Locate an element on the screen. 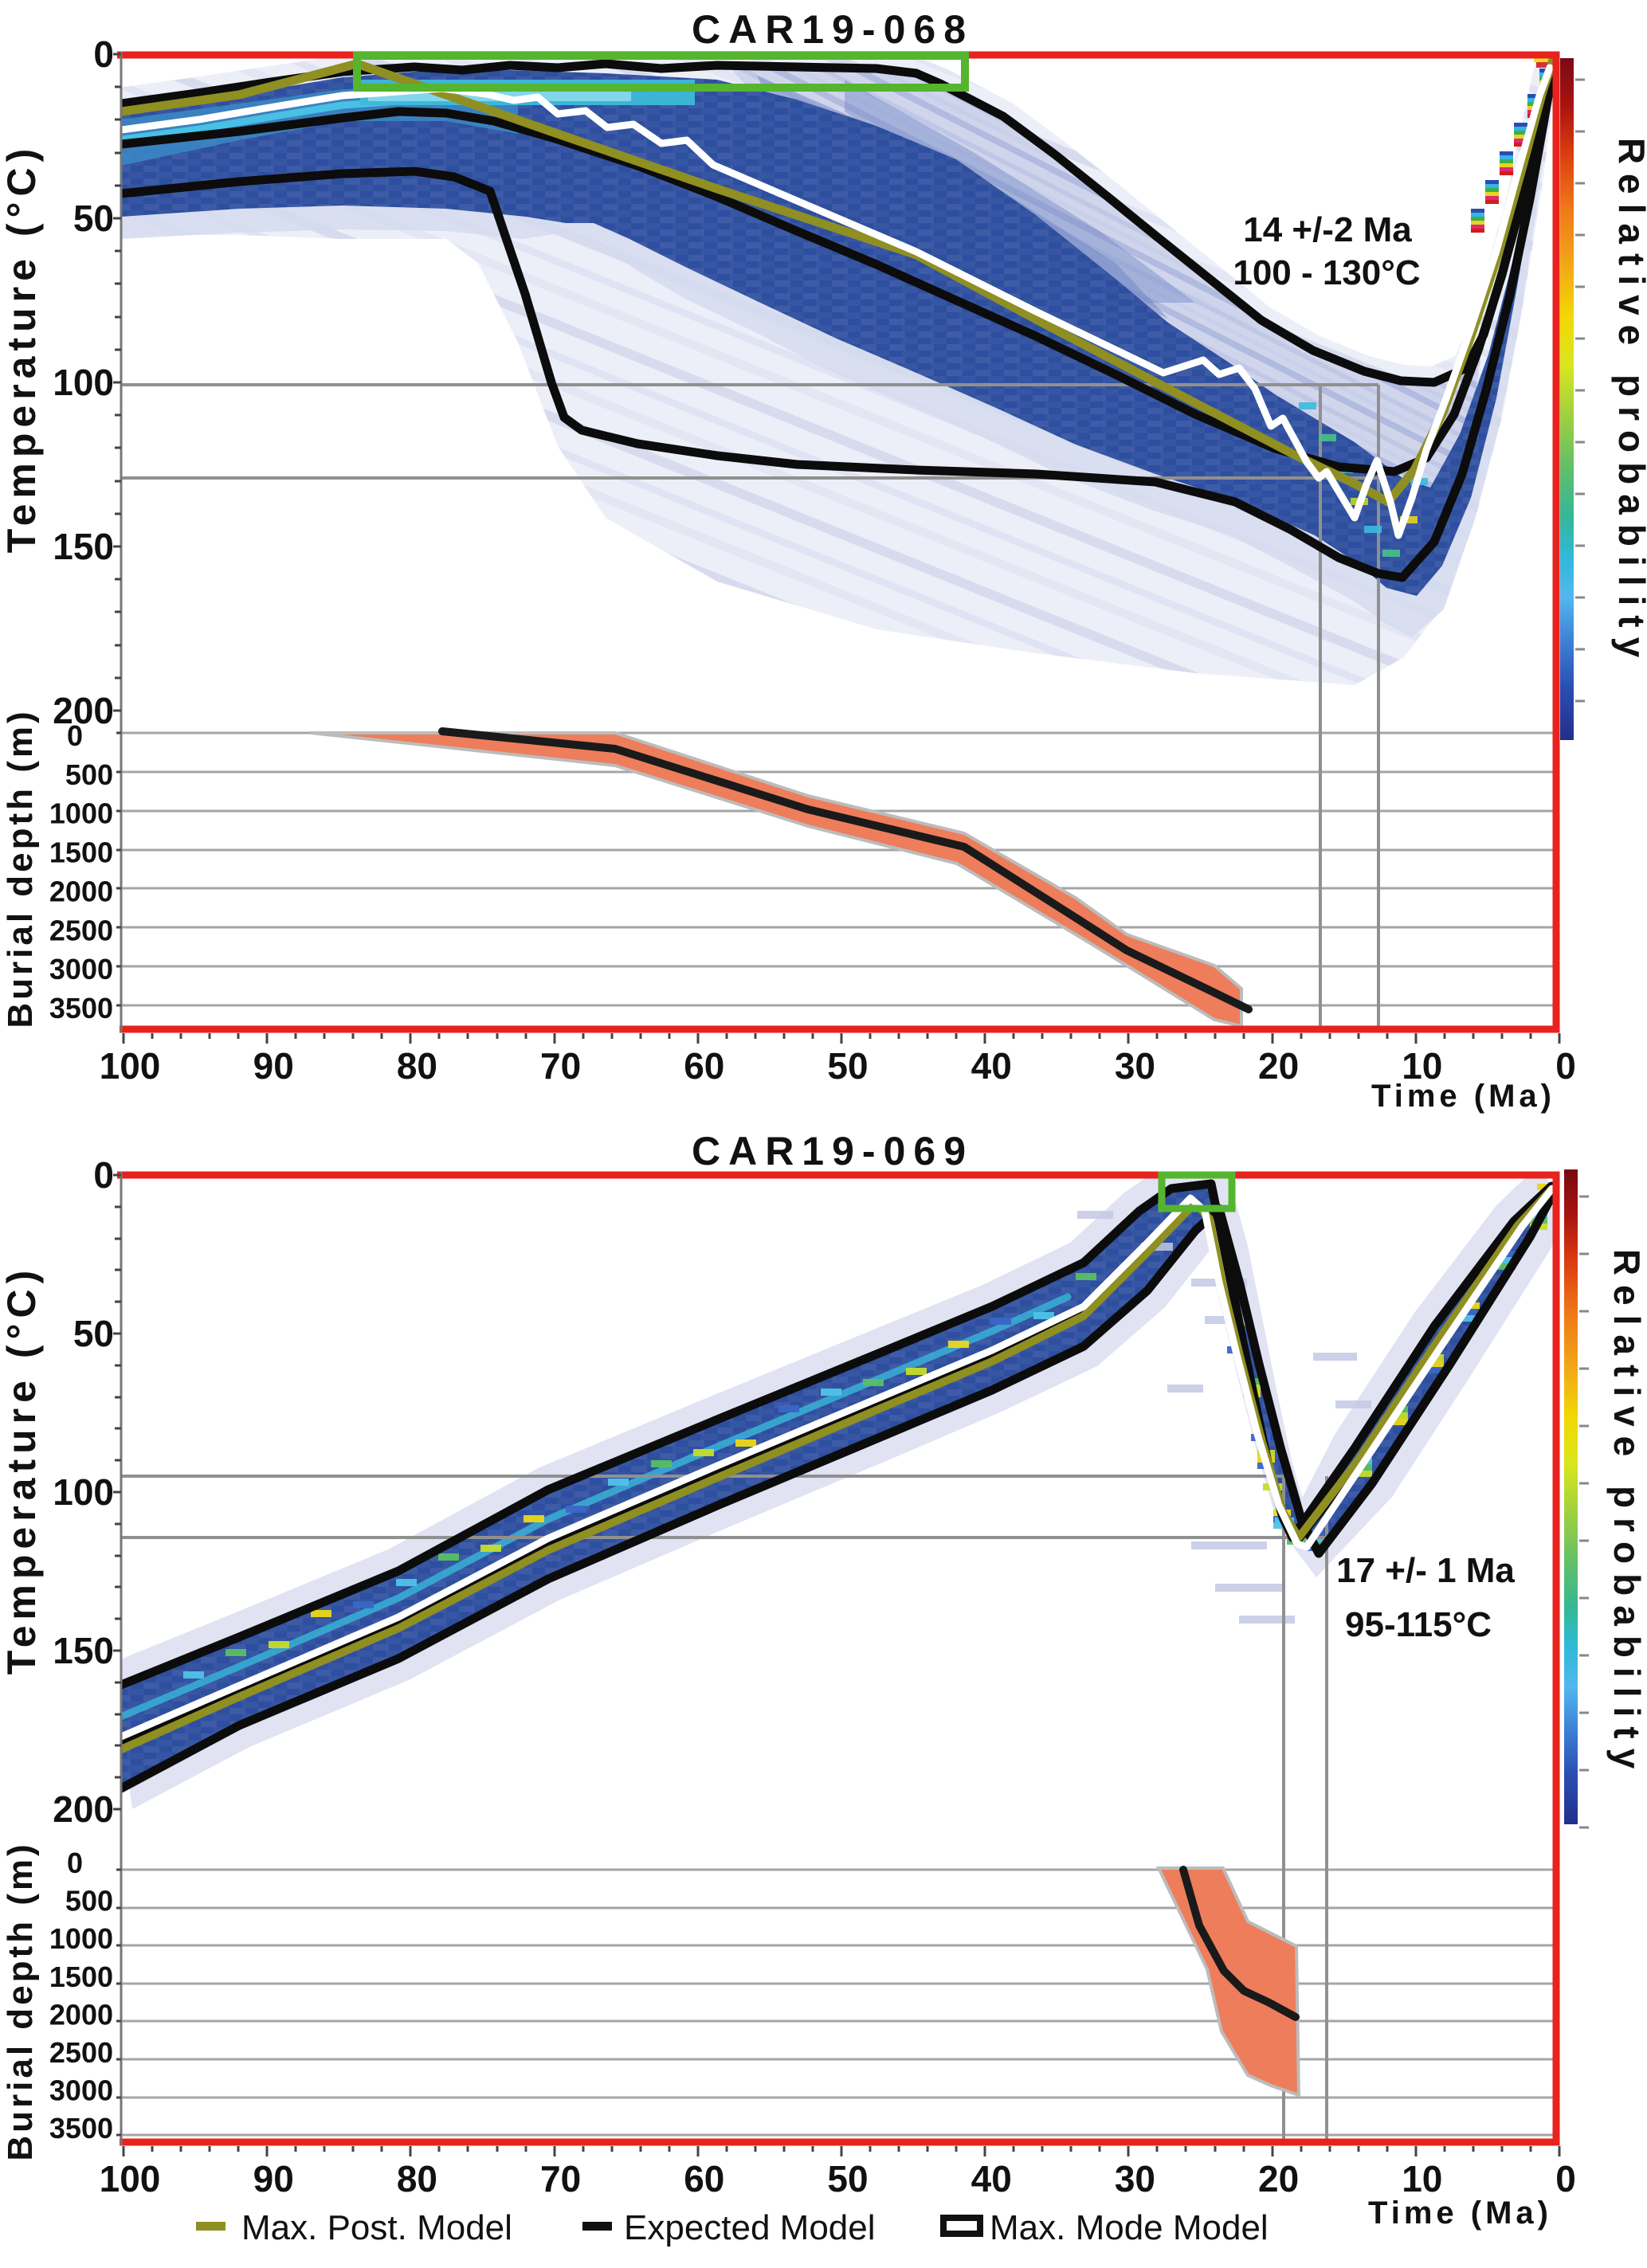 The image size is (1647, 2268). svg-text: 14 +/-2 Ma is located at coordinates (1327, 230).